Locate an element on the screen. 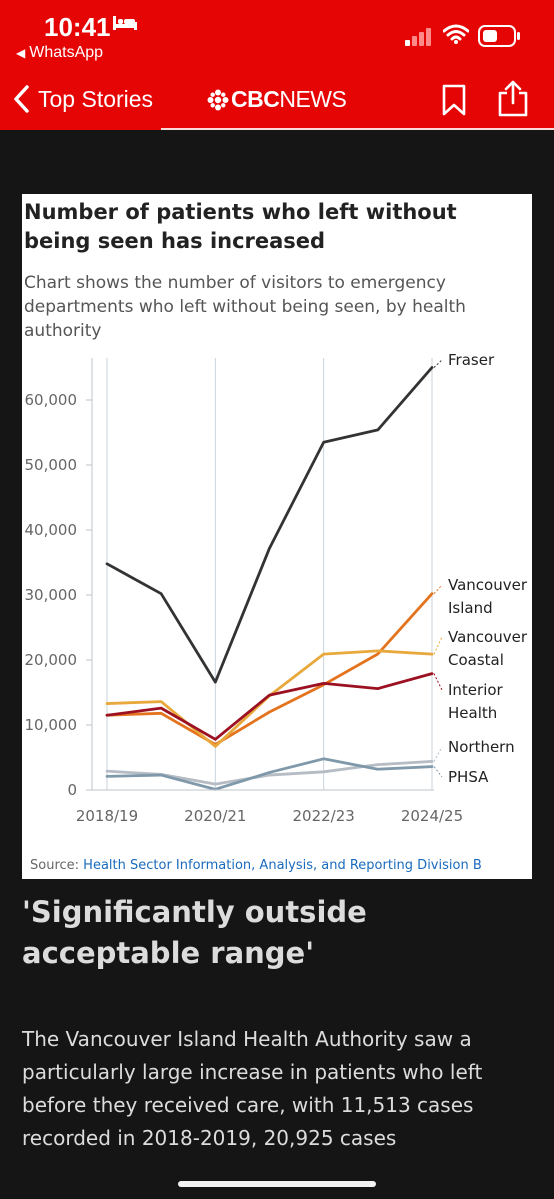 The height and width of the screenshot is (1199, 554). back-to-app-link: ◀ WhatsApp is located at coordinates (59, 53).